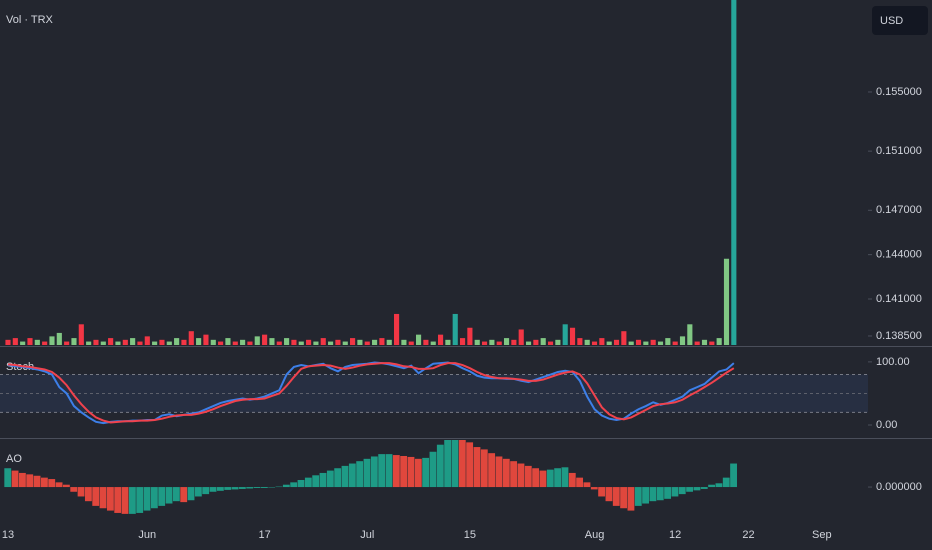  What do you see at coordinates (899, 336) in the screenshot?
I see `y-tick-label: 0.138500` at bounding box center [899, 336].